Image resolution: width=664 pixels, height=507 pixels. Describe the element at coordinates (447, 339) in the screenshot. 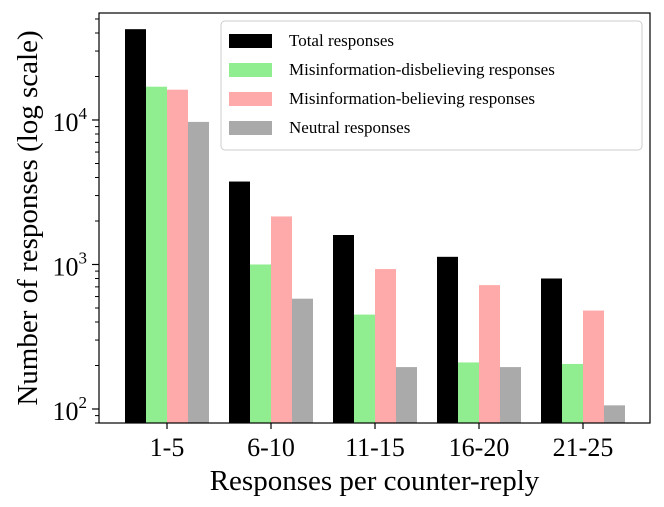

I see `bar-16-20-total-responses` at that location.